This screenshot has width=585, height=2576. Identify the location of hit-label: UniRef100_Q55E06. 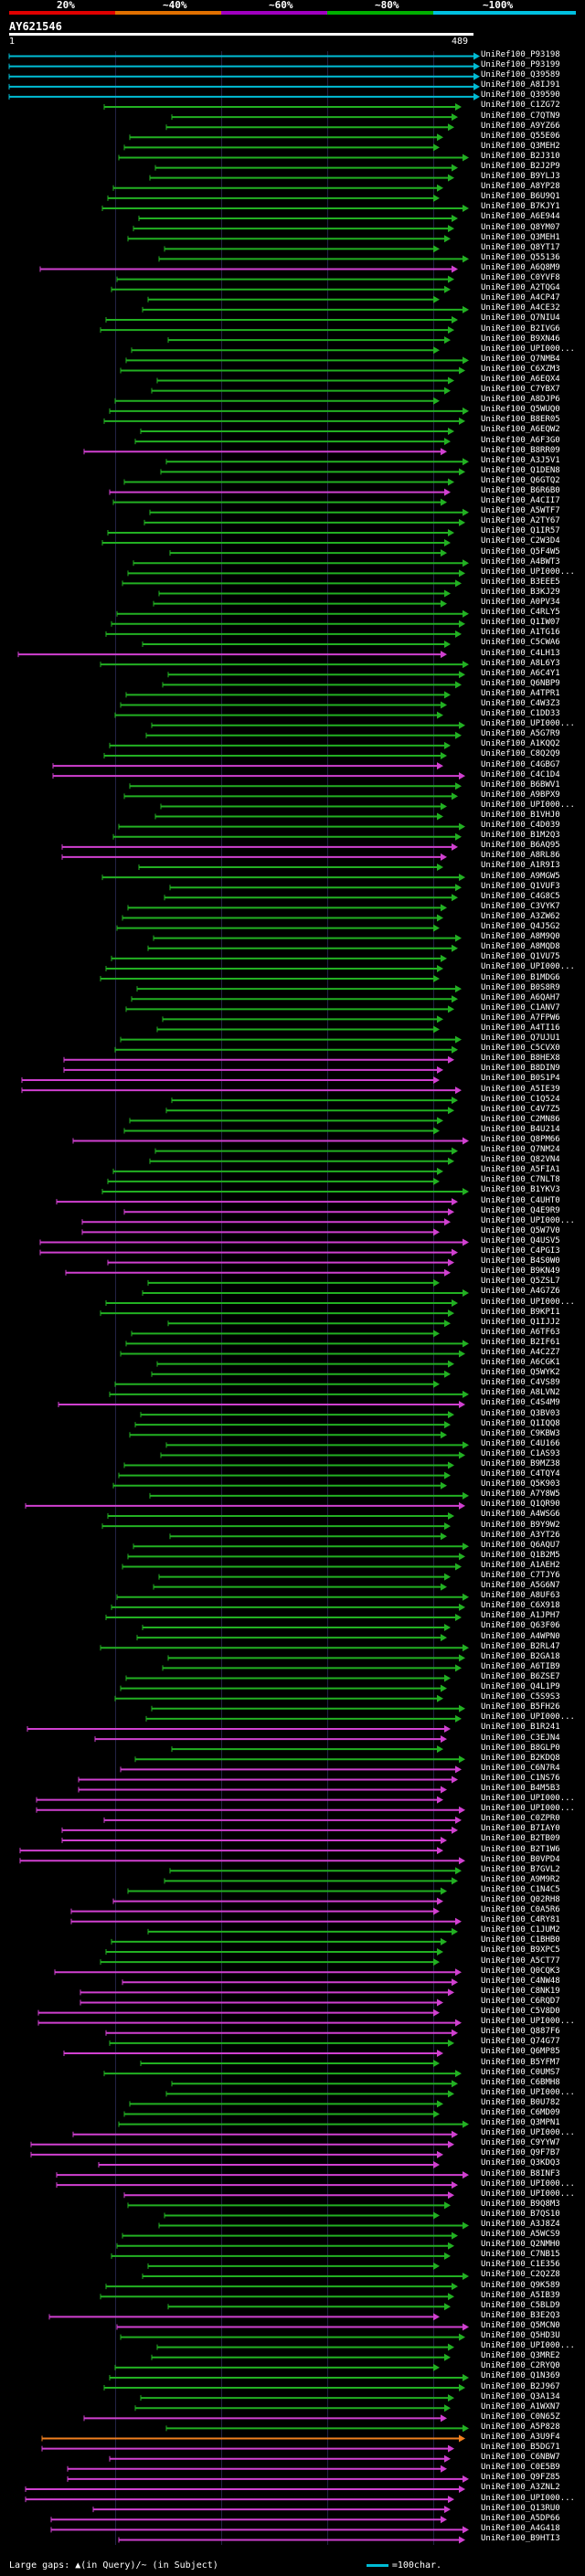
(520, 136).